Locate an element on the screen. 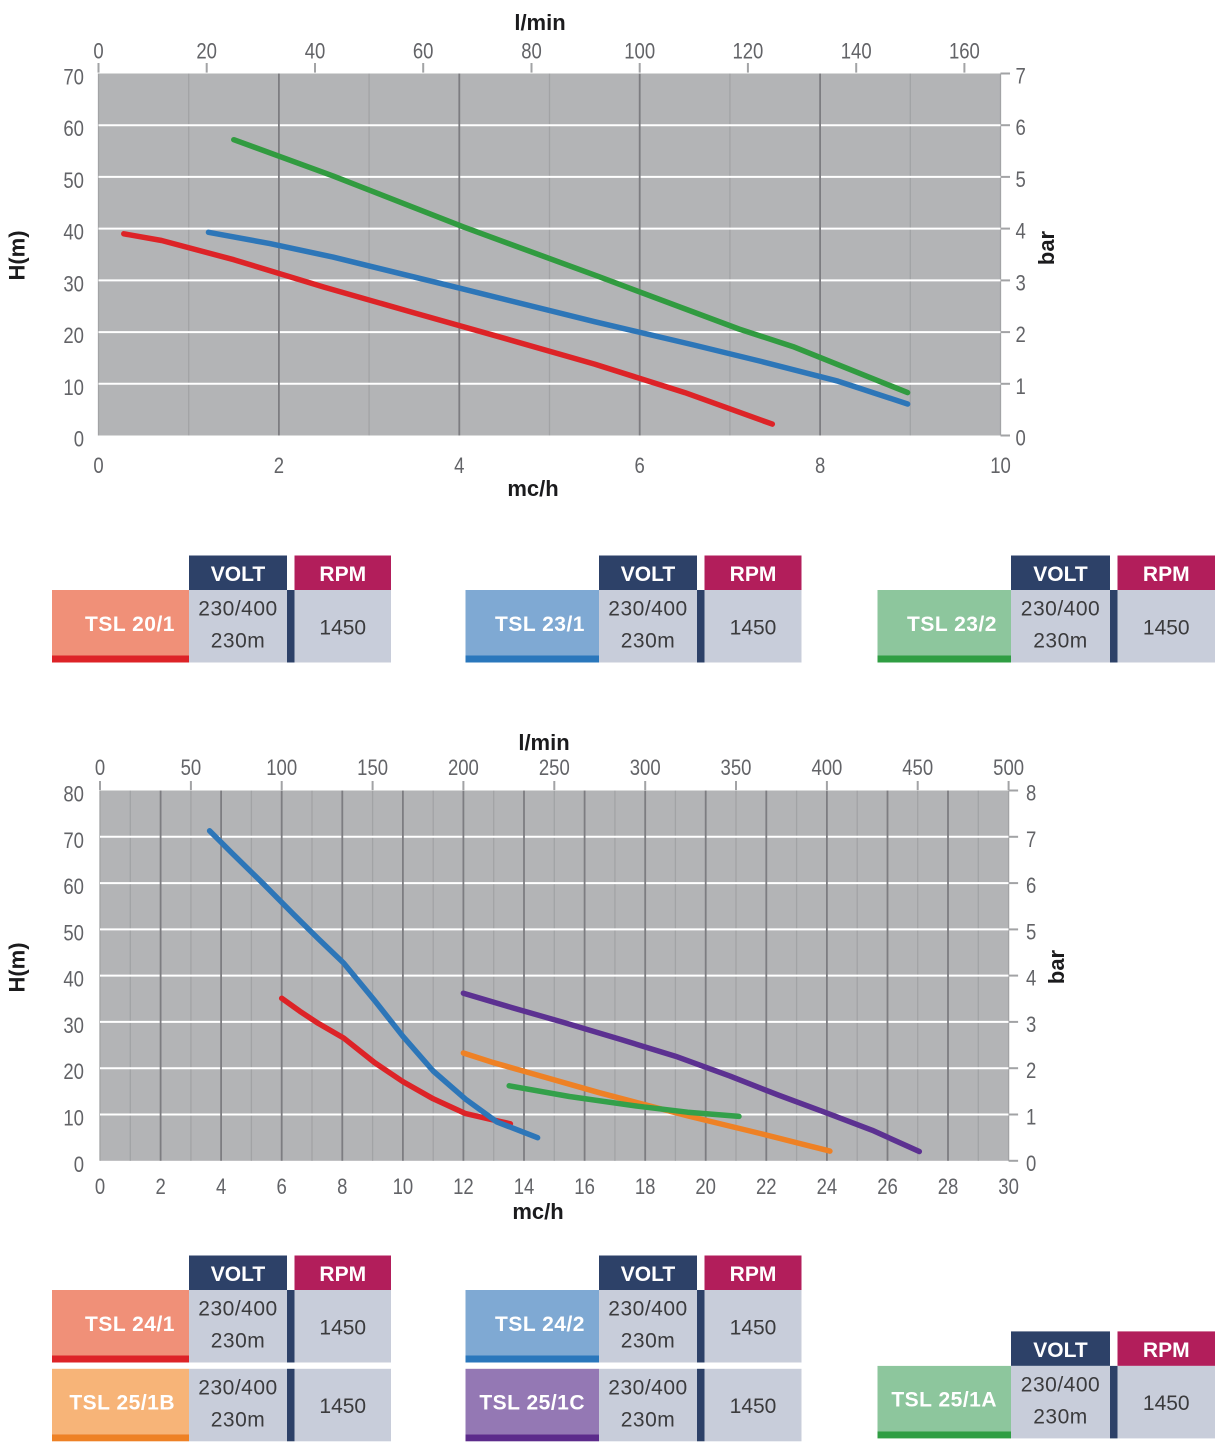  svg-text: H(m) is located at coordinates (17, 967).